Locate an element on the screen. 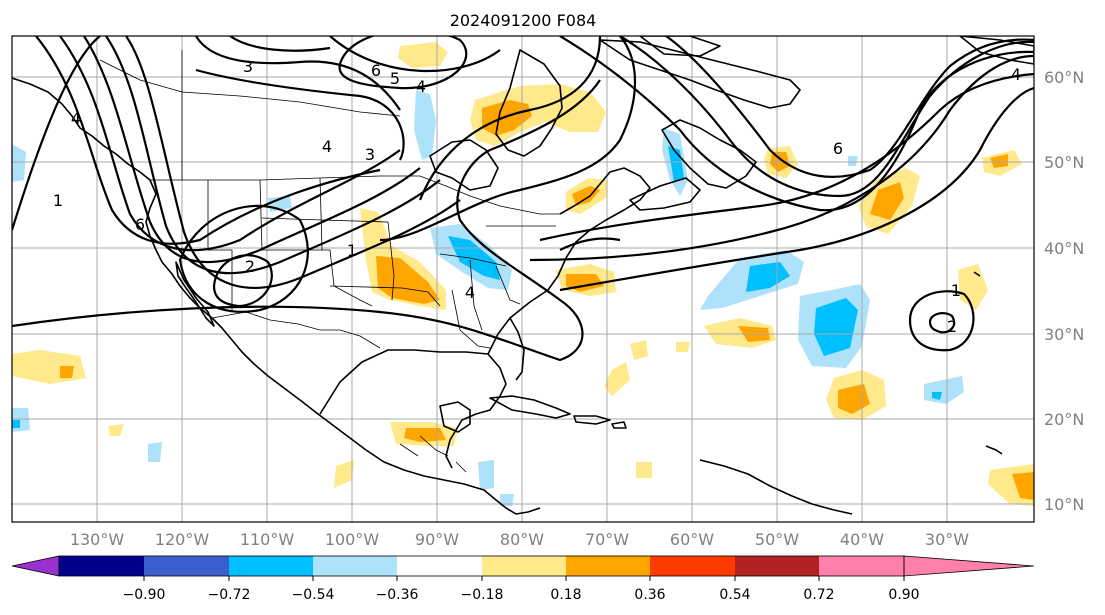 The width and height of the screenshot is (1105, 615). colorbar-tick-label: 0.18 is located at coordinates (565, 595).